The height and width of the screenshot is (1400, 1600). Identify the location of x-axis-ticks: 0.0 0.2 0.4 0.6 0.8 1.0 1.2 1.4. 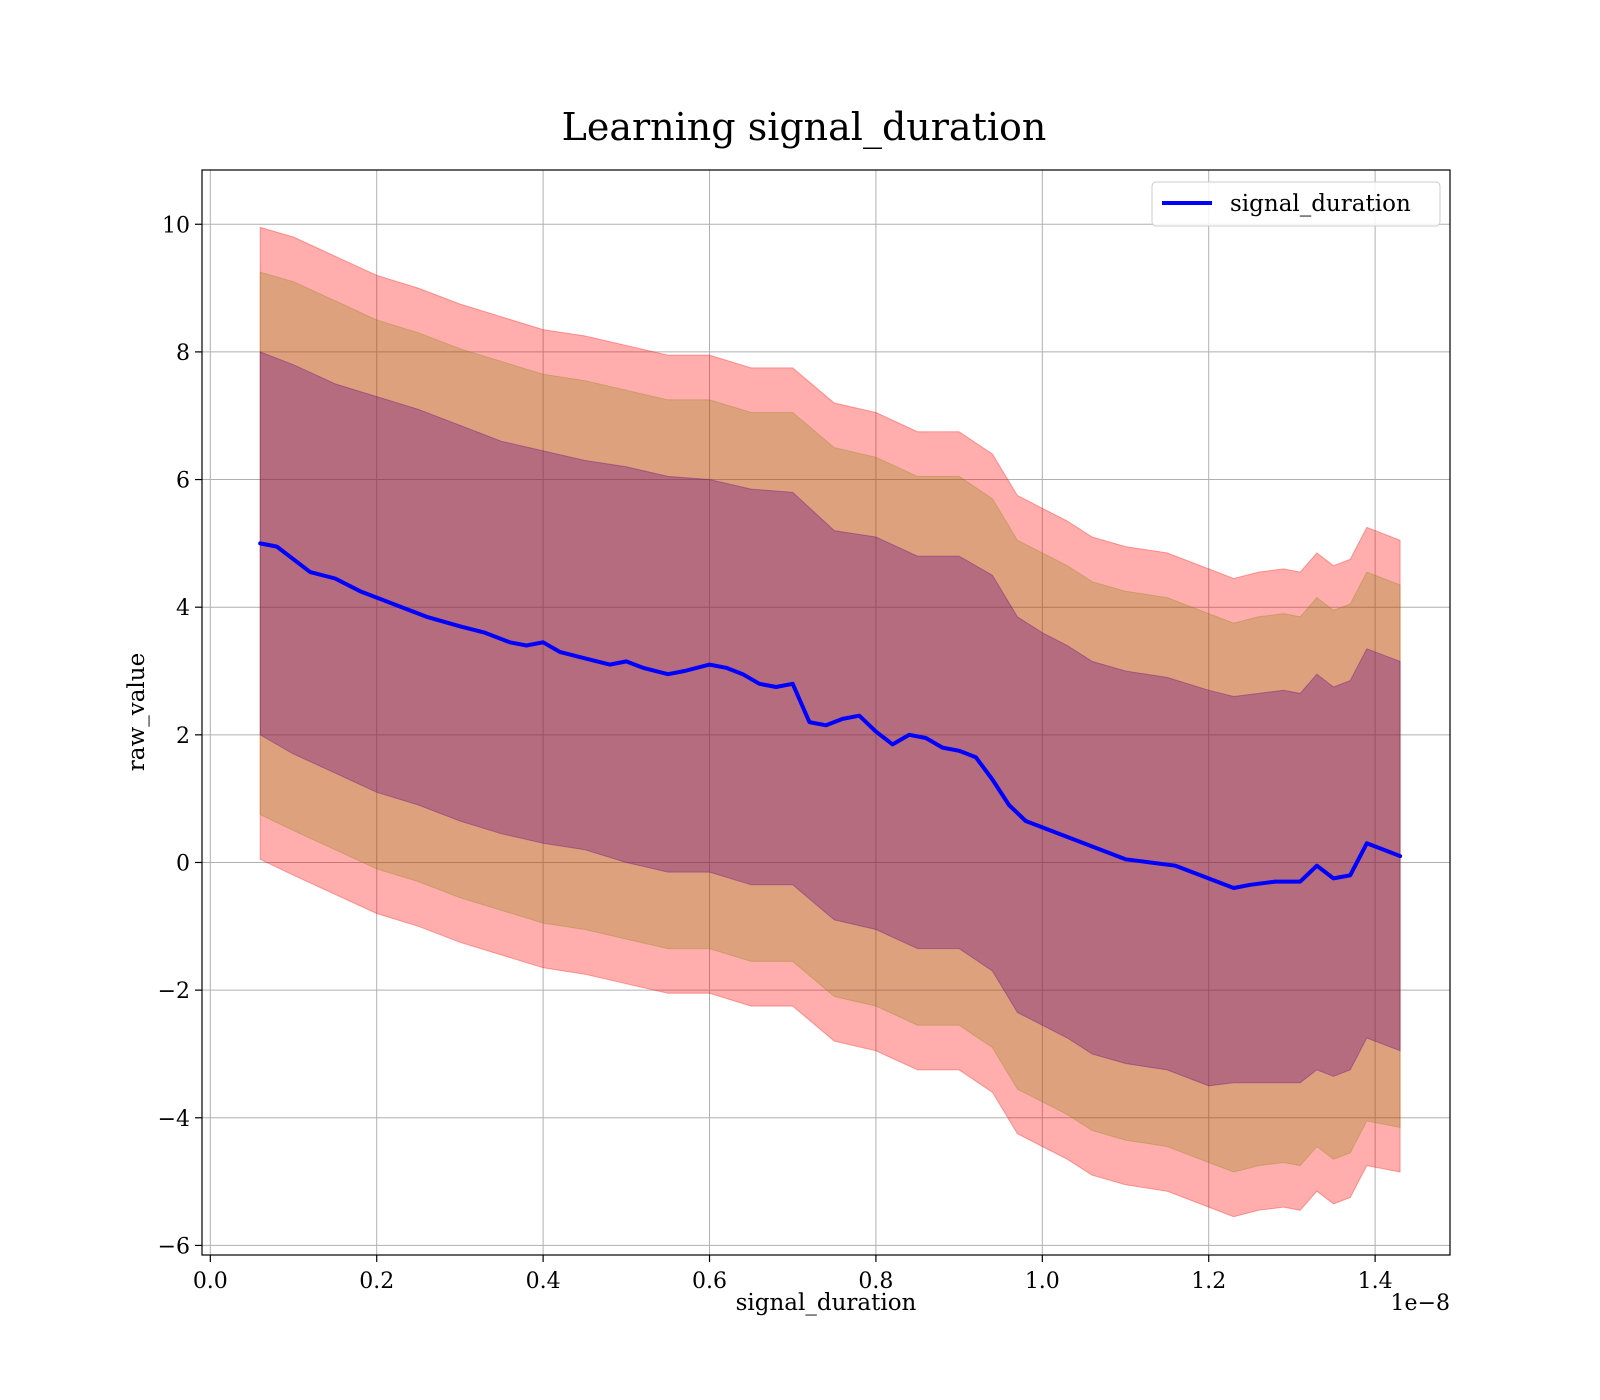
(793, 1274).